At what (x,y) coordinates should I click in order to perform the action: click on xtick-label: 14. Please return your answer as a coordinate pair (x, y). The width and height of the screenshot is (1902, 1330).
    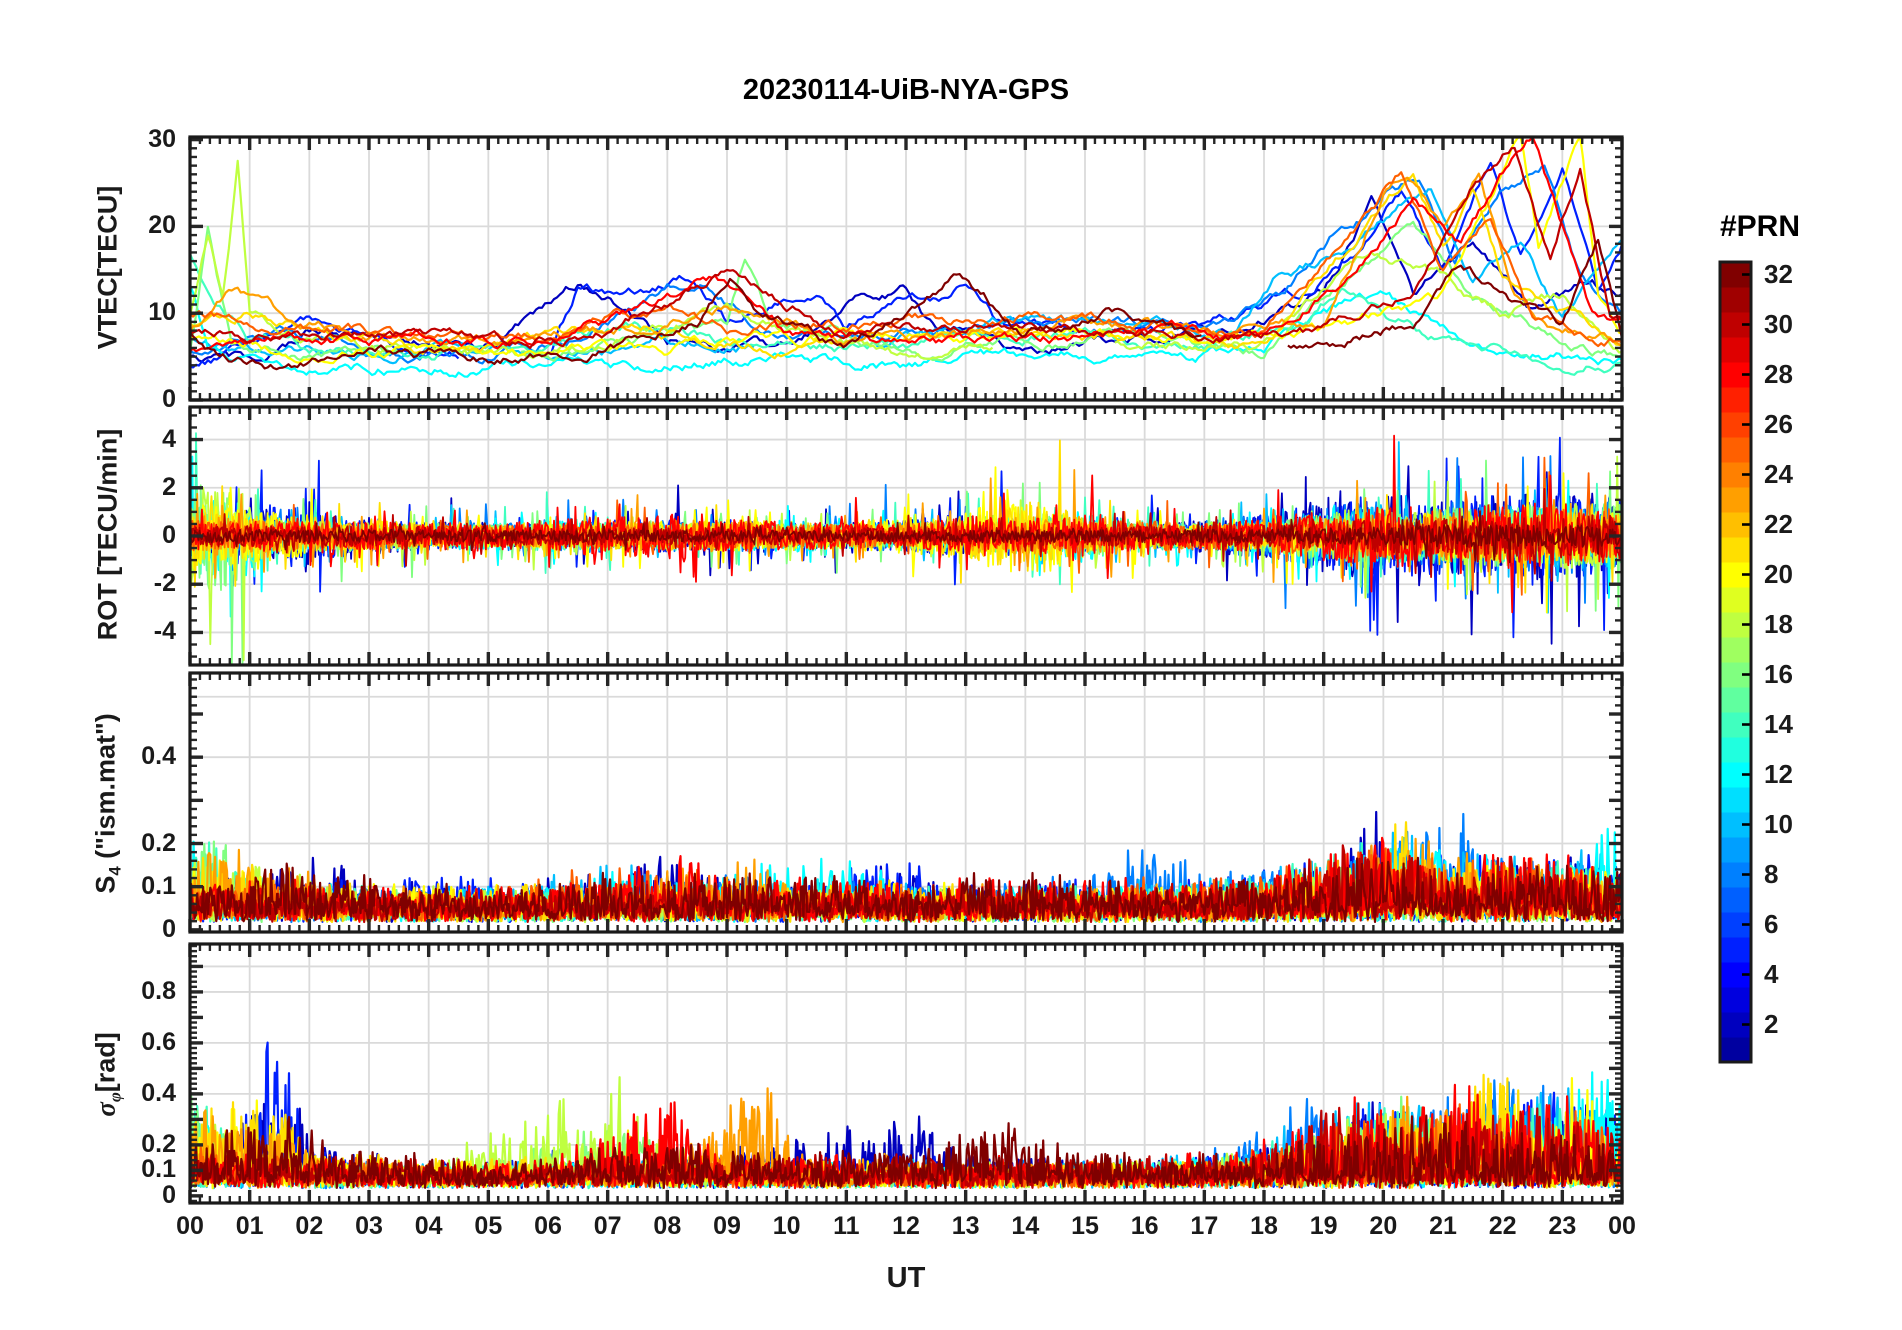
    Looking at the image, I should click on (1025, 1226).